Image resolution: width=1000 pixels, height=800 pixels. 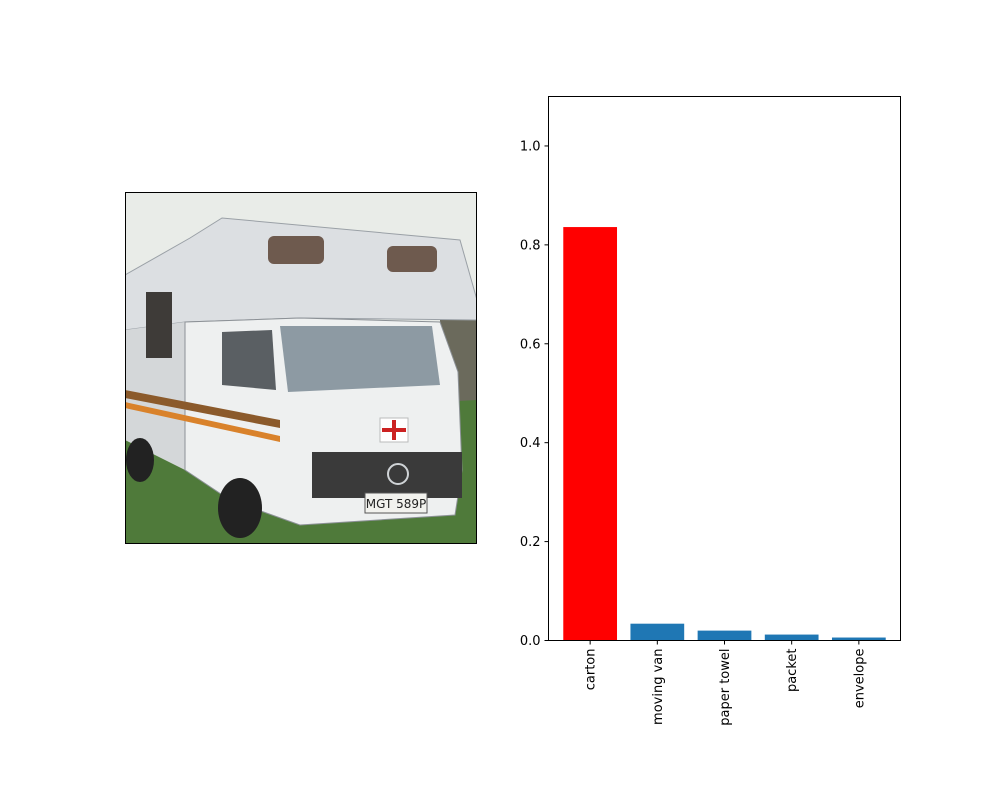 What do you see at coordinates (791, 637) in the screenshot?
I see `bar-packet` at bounding box center [791, 637].